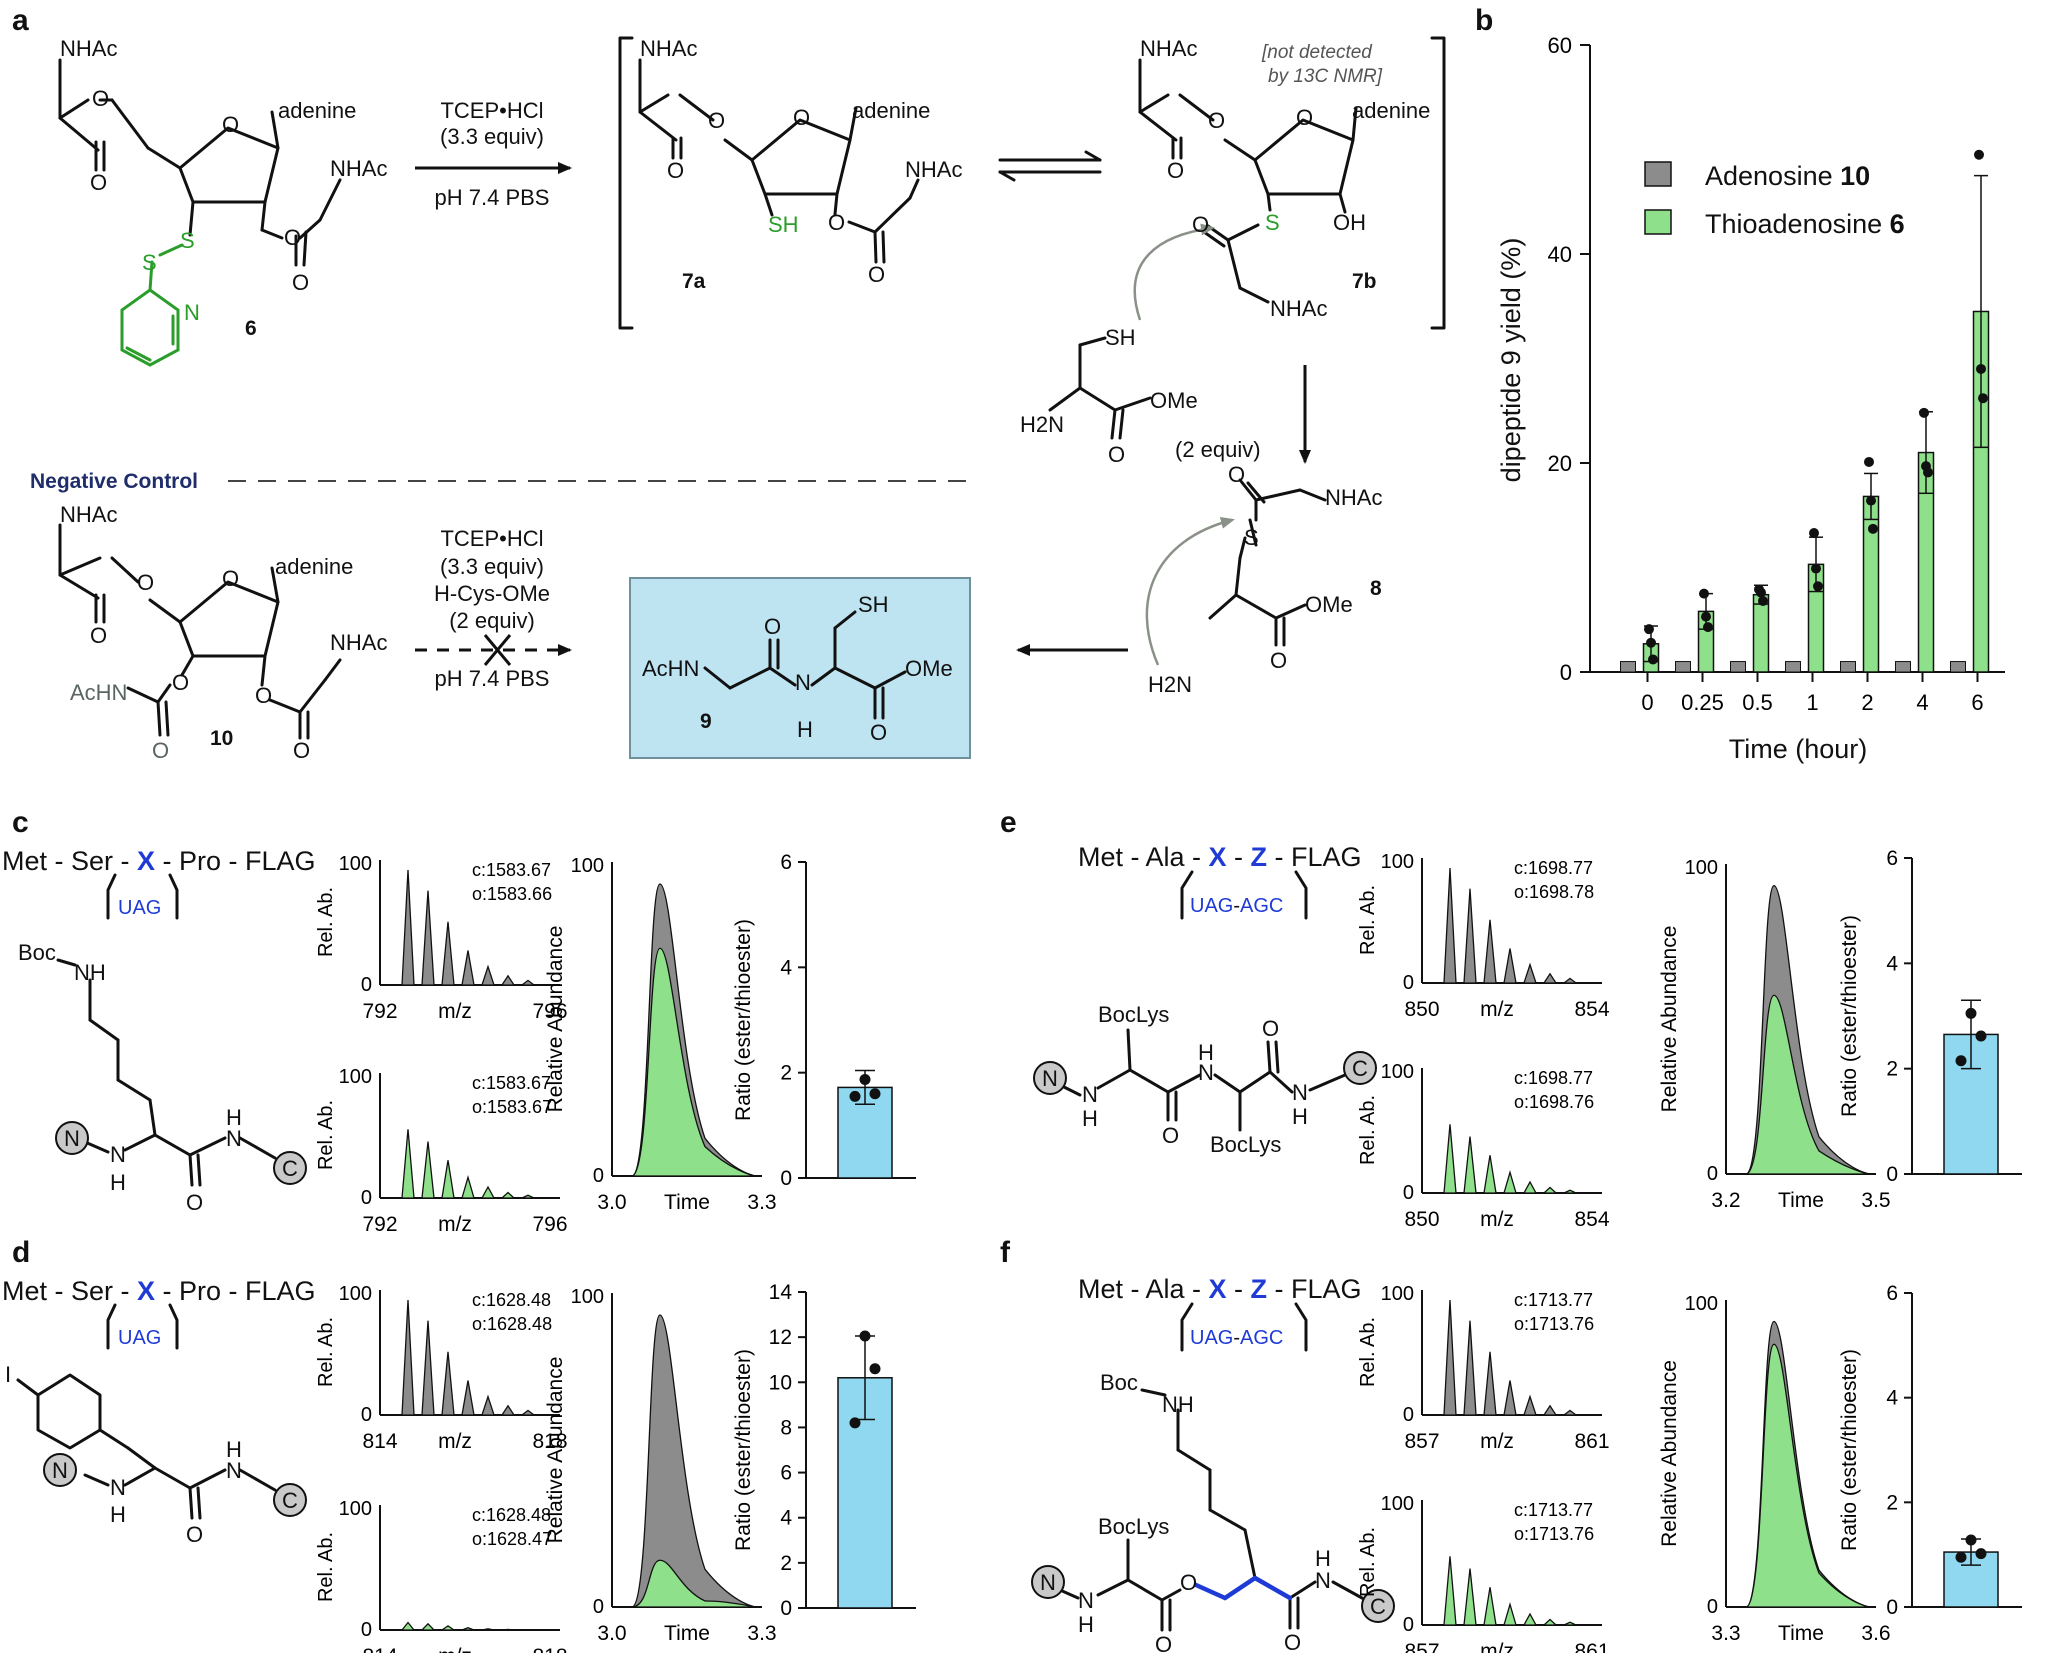 The width and height of the screenshot is (2048, 1653). What do you see at coordinates (114, 481) in the screenshot?
I see `negative-control-label: Negative Control` at bounding box center [114, 481].